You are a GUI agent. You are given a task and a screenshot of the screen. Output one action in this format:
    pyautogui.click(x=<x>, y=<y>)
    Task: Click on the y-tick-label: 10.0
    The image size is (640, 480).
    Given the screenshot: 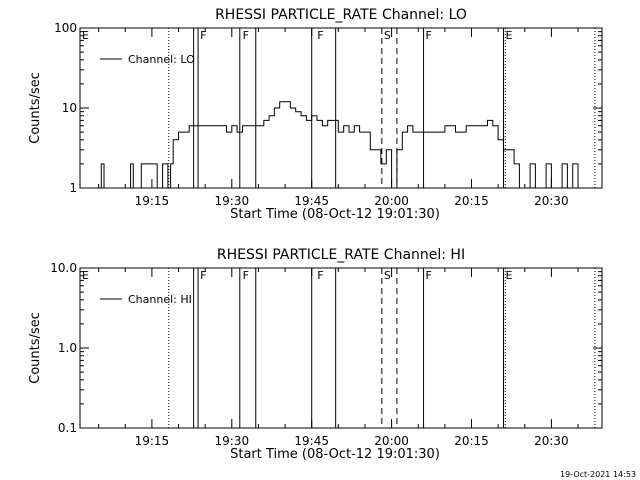 What is the action you would take?
    pyautogui.click(x=63, y=268)
    